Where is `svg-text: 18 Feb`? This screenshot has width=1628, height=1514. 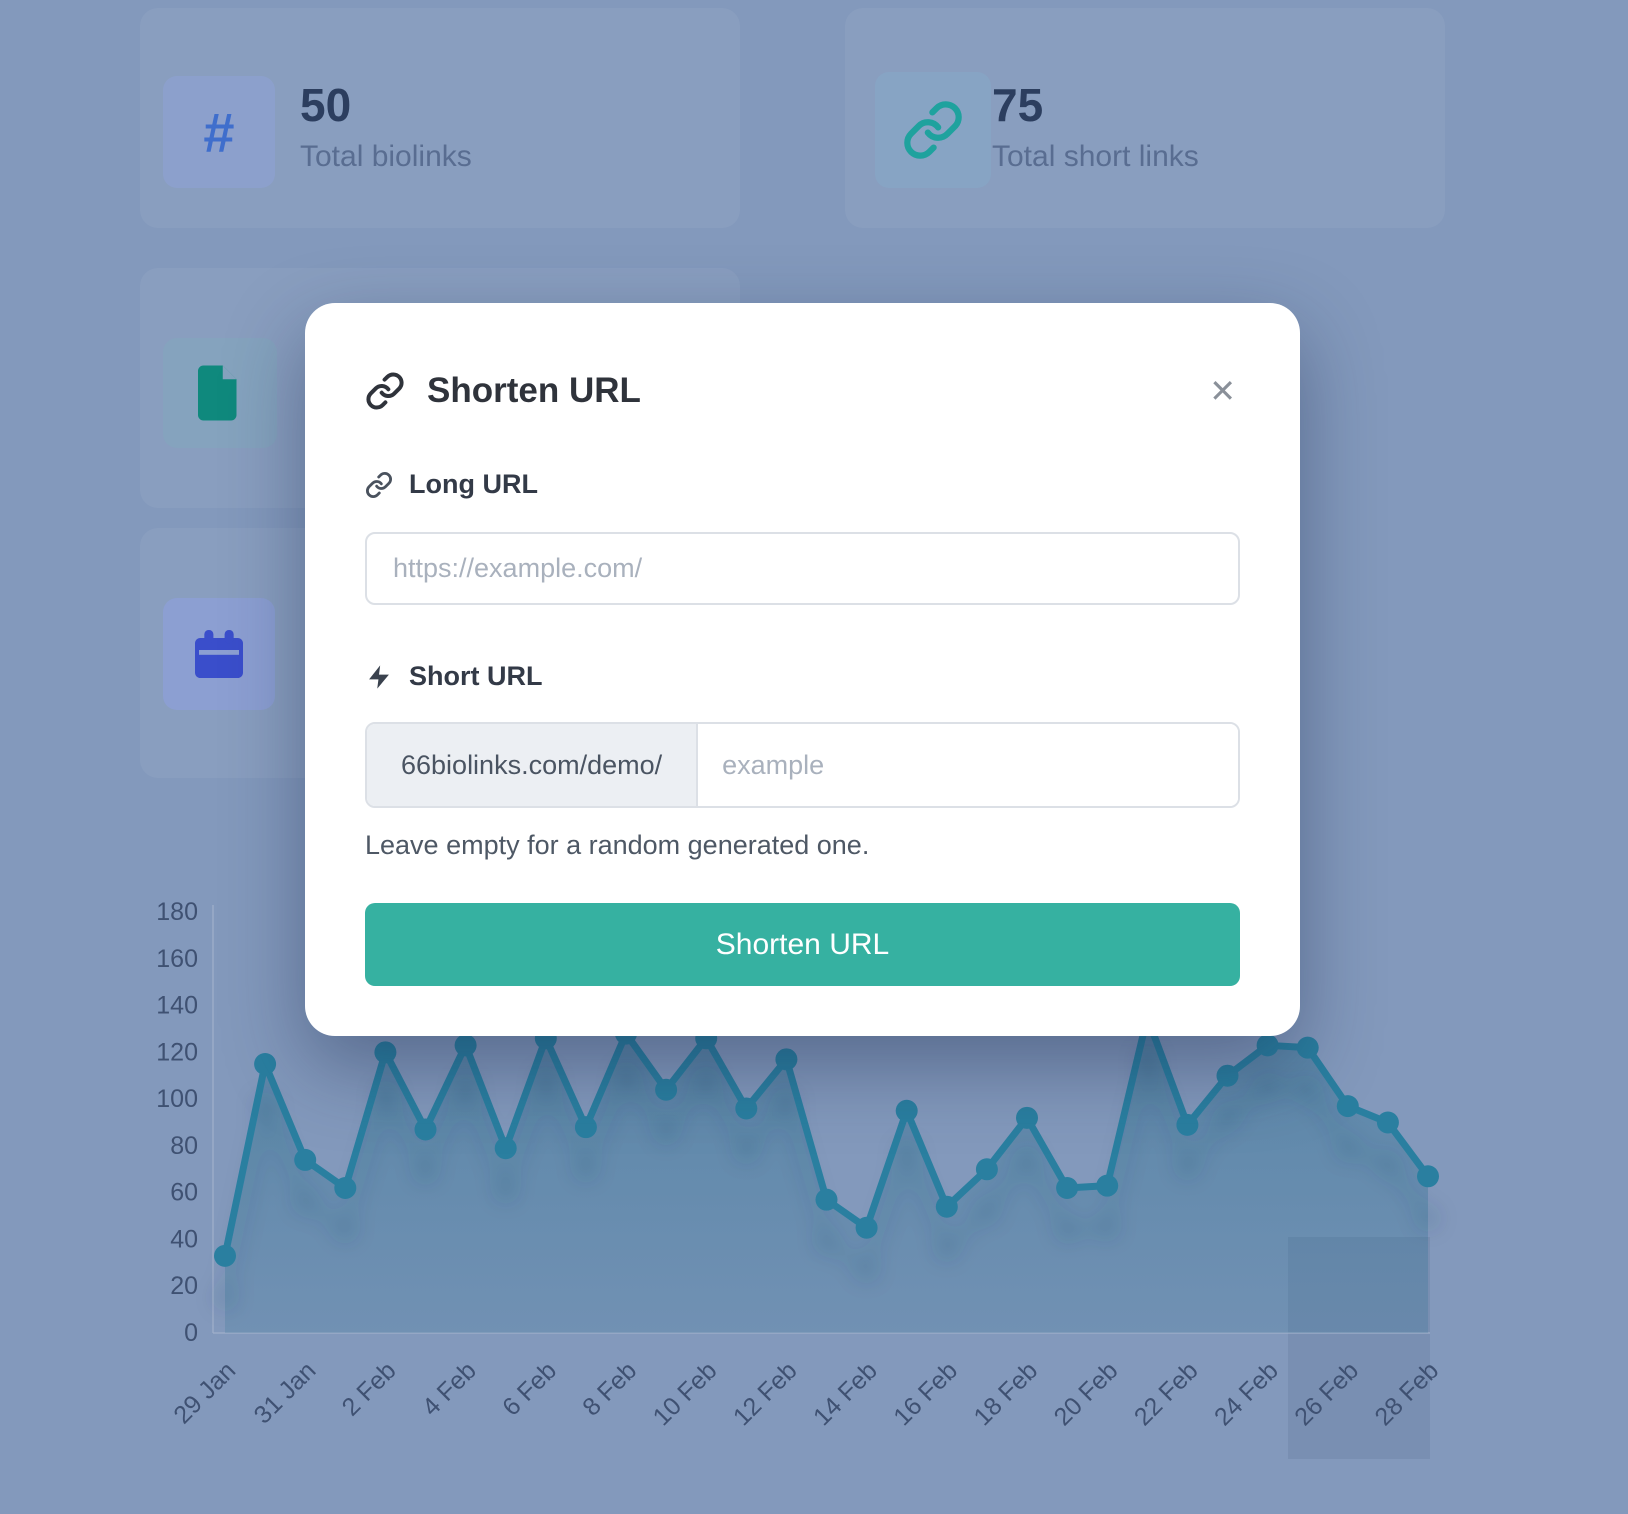
svg-text: 18 Feb is located at coordinates (1005, 1393).